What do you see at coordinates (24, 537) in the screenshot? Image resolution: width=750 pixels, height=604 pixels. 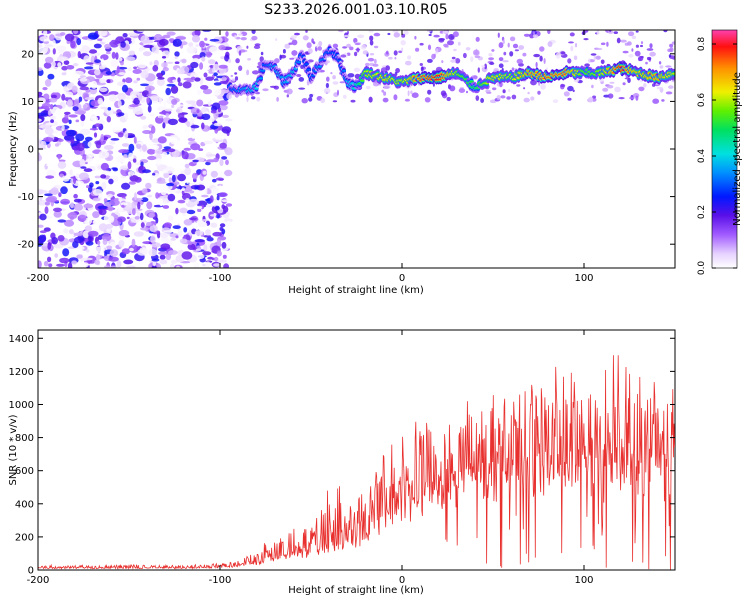 I see `y-tick-label: 200` at bounding box center [24, 537].